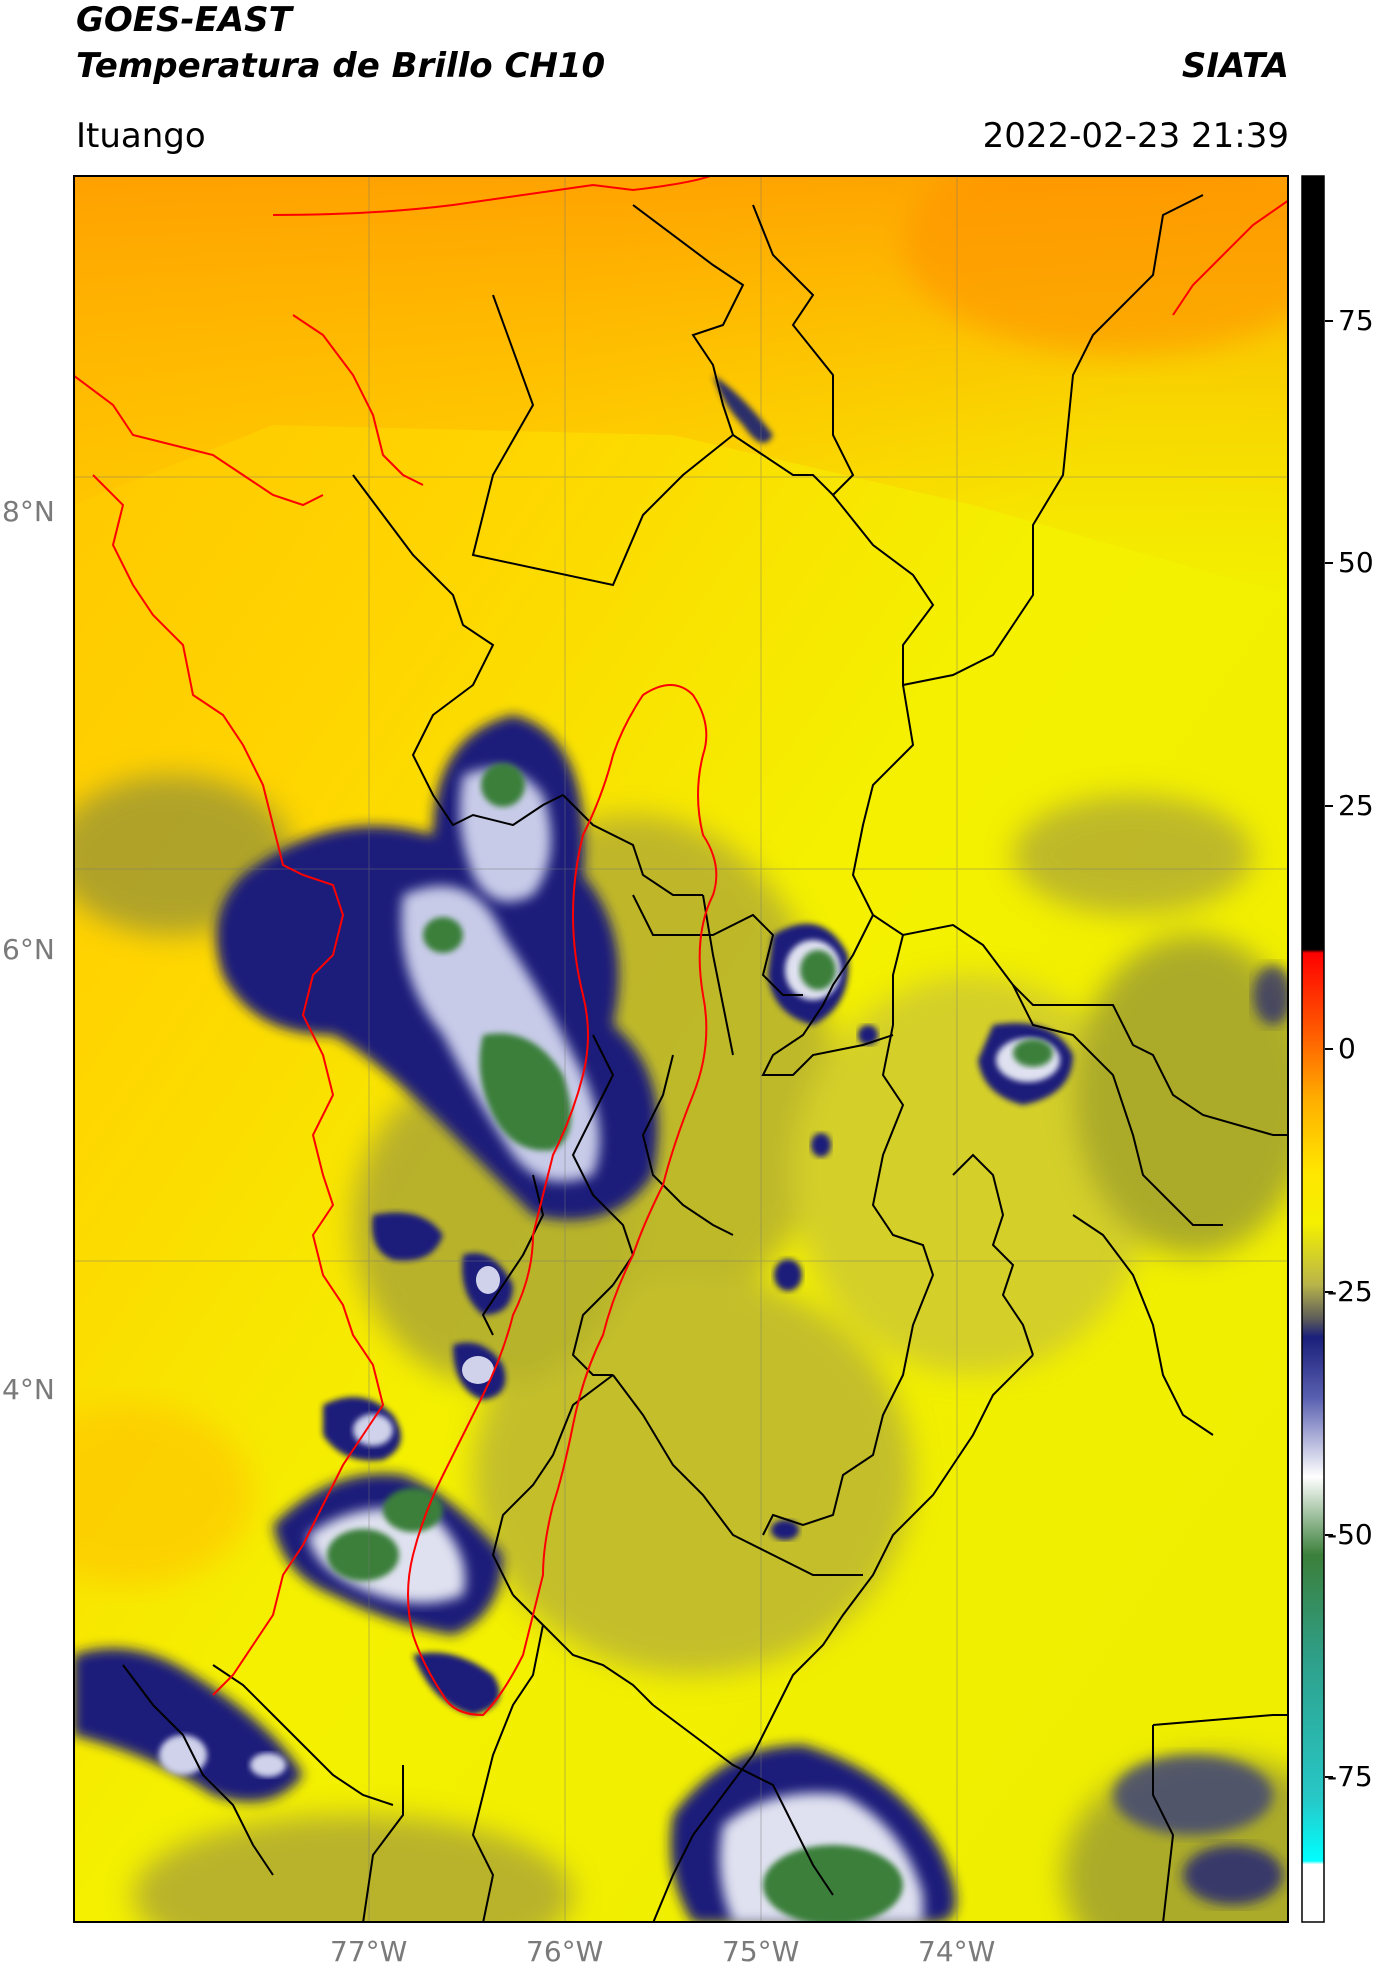 The height and width of the screenshot is (1981, 1384). Describe the element at coordinates (1350, 1291) in the screenshot. I see `colorbar-tick-label: -25` at that location.